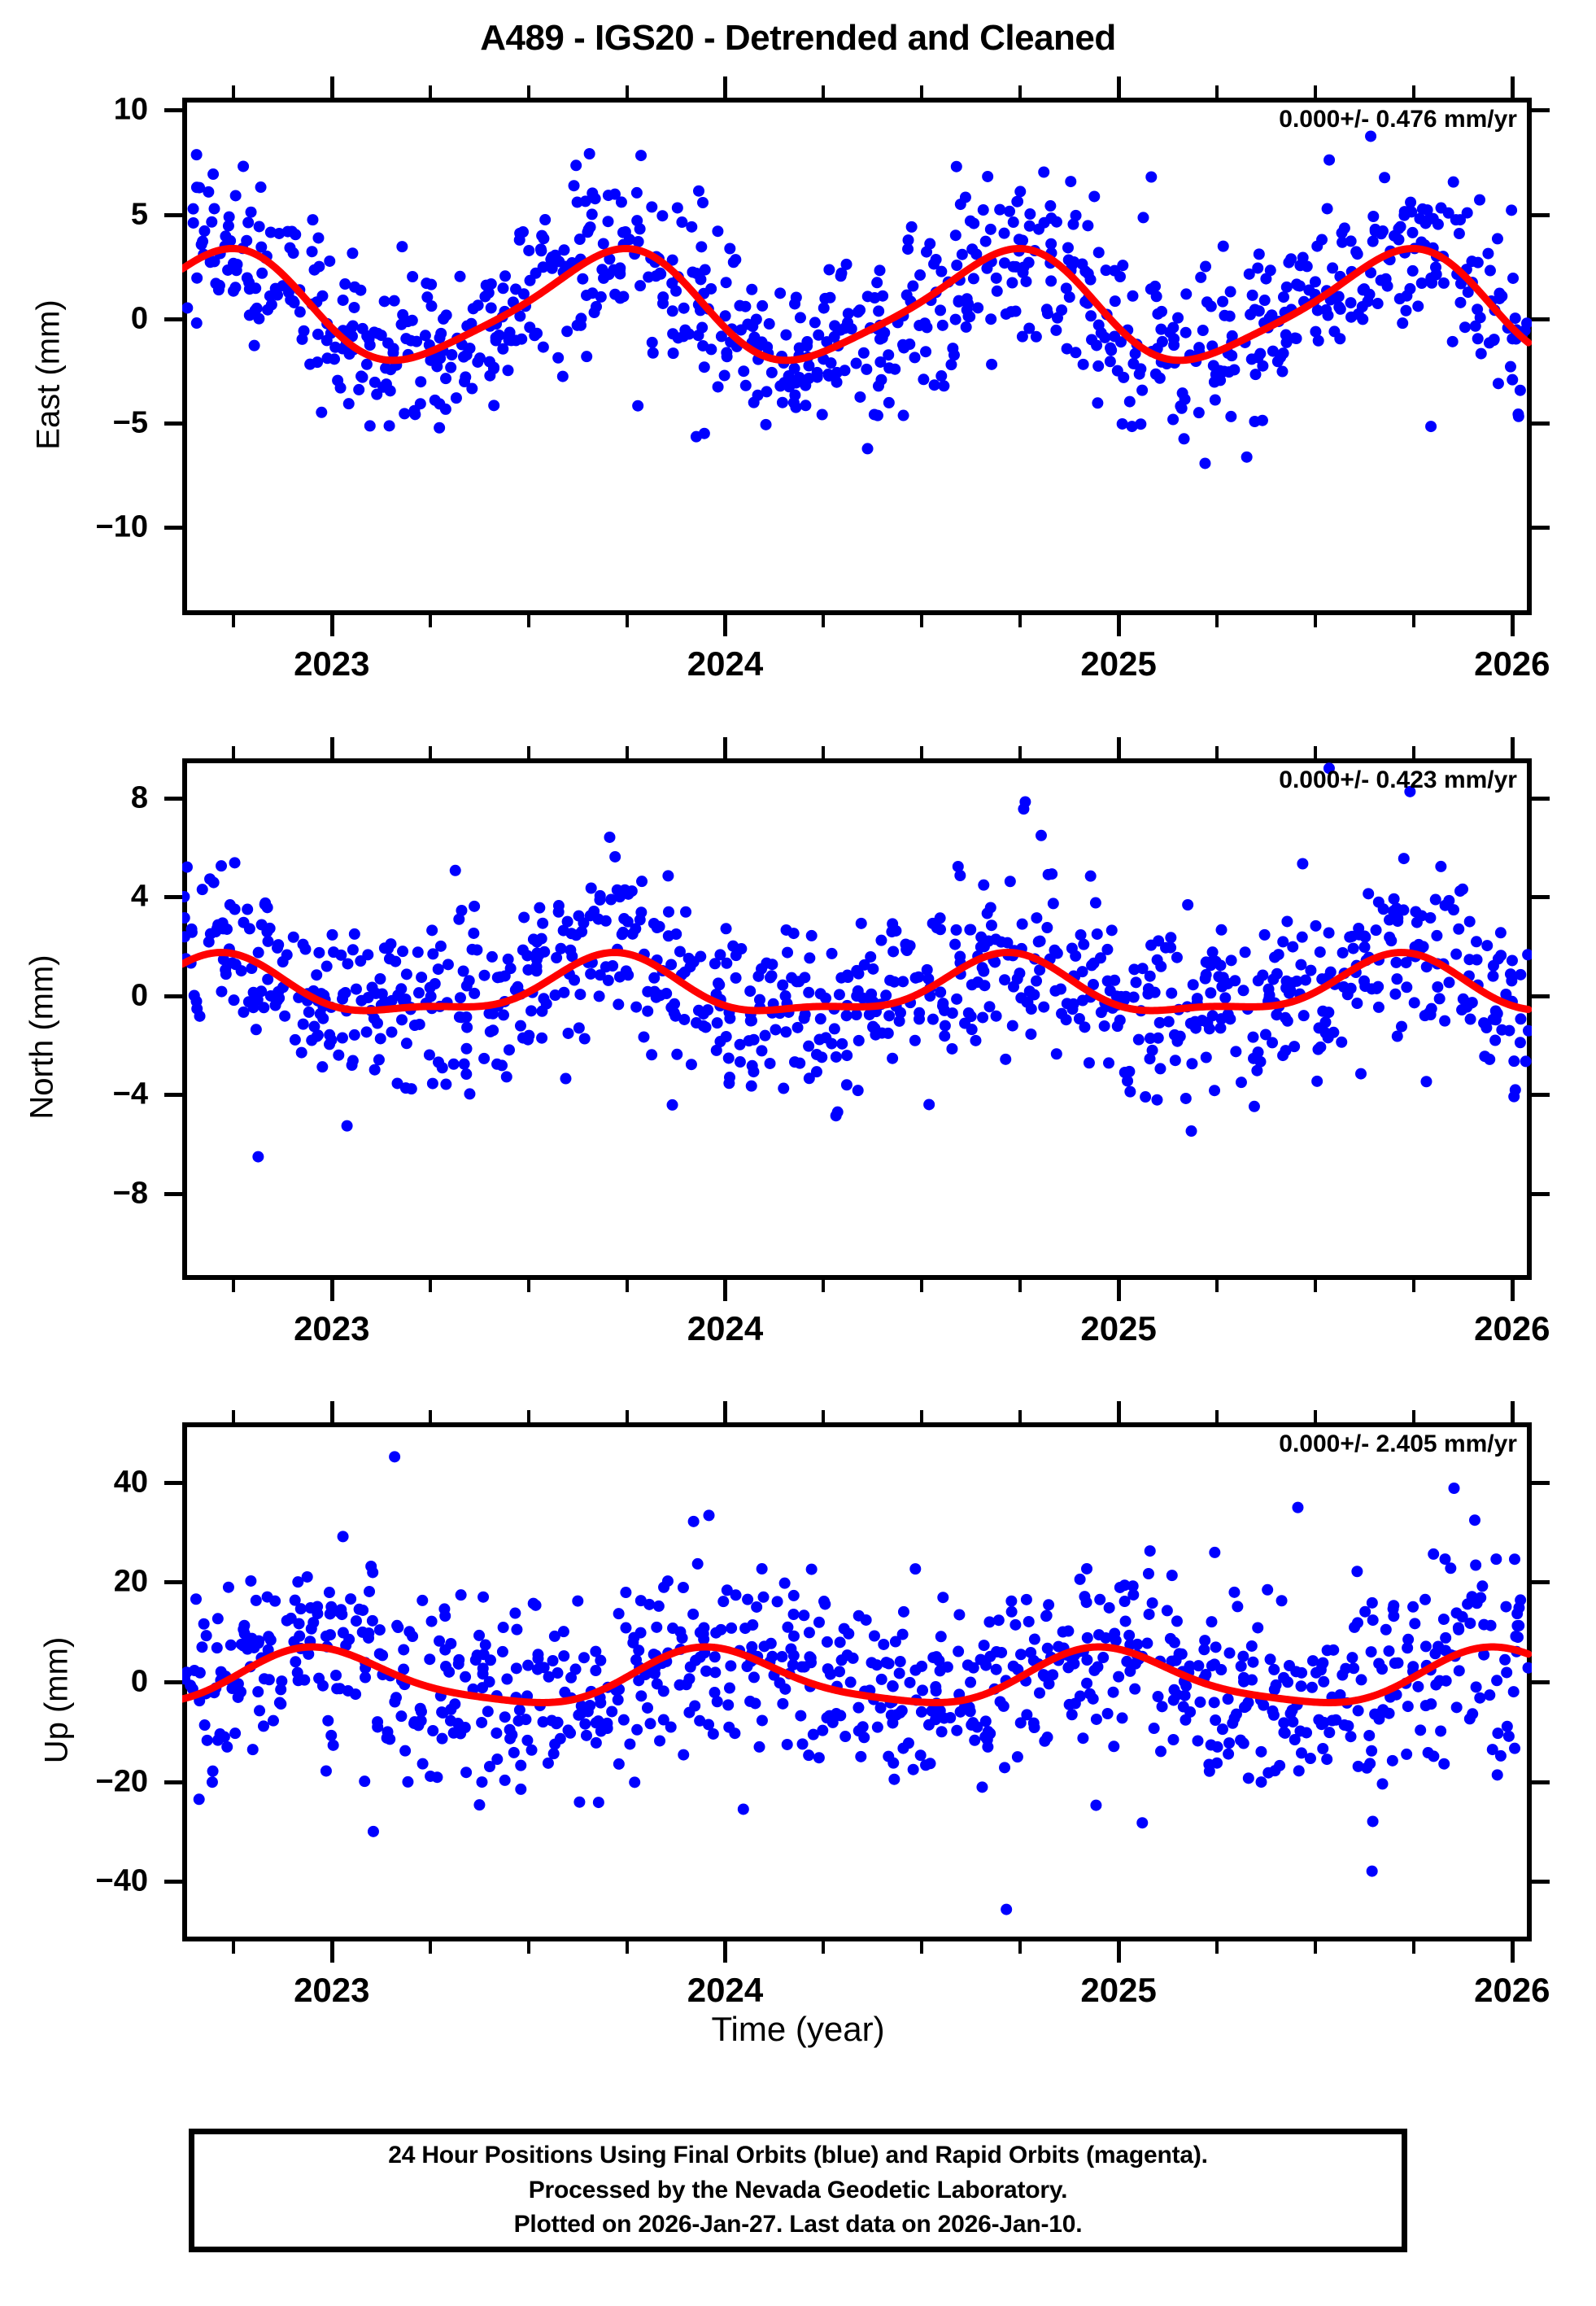 This screenshot has height=2306, width=1596. I want to click on panel-up-ylabel: Up (mm), so click(56, 1700).